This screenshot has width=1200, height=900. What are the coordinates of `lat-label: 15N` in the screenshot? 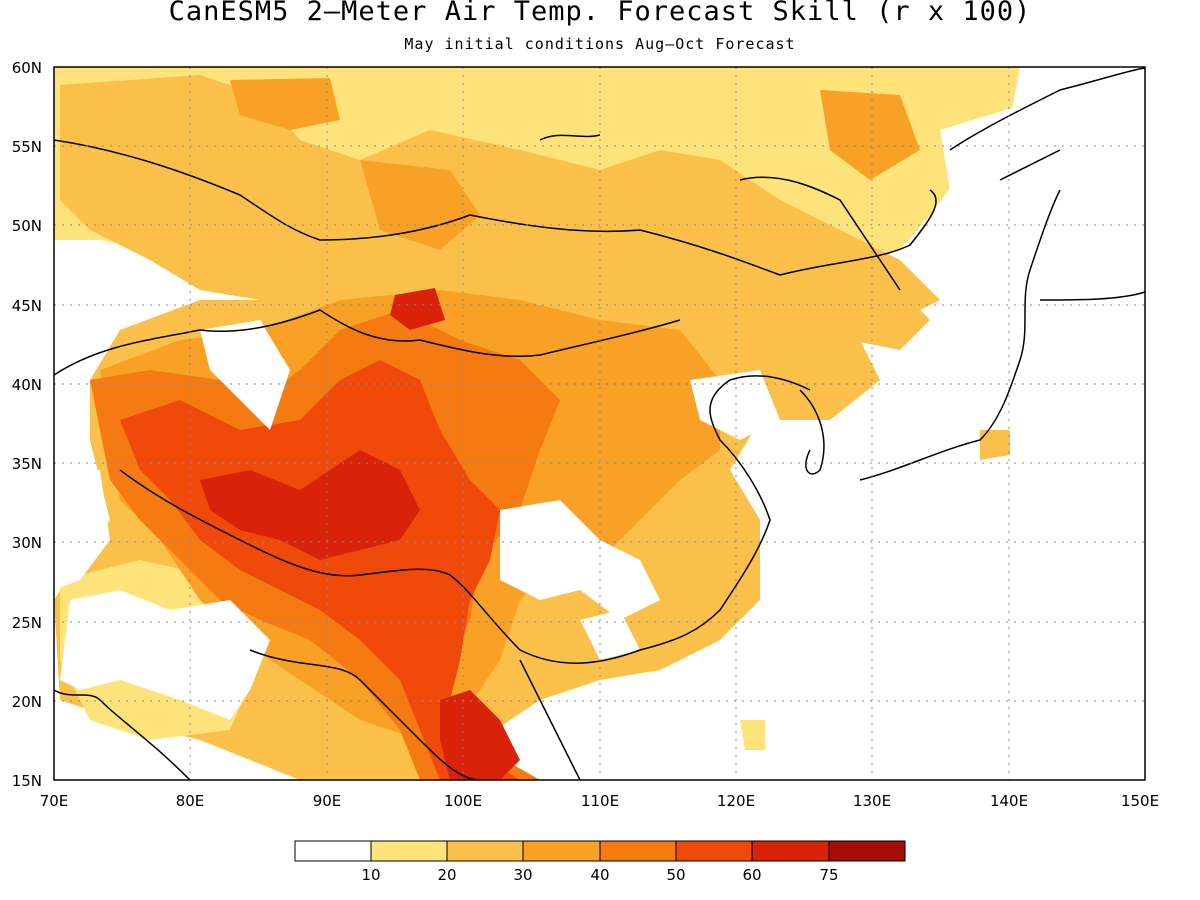 It's located at (27, 781).